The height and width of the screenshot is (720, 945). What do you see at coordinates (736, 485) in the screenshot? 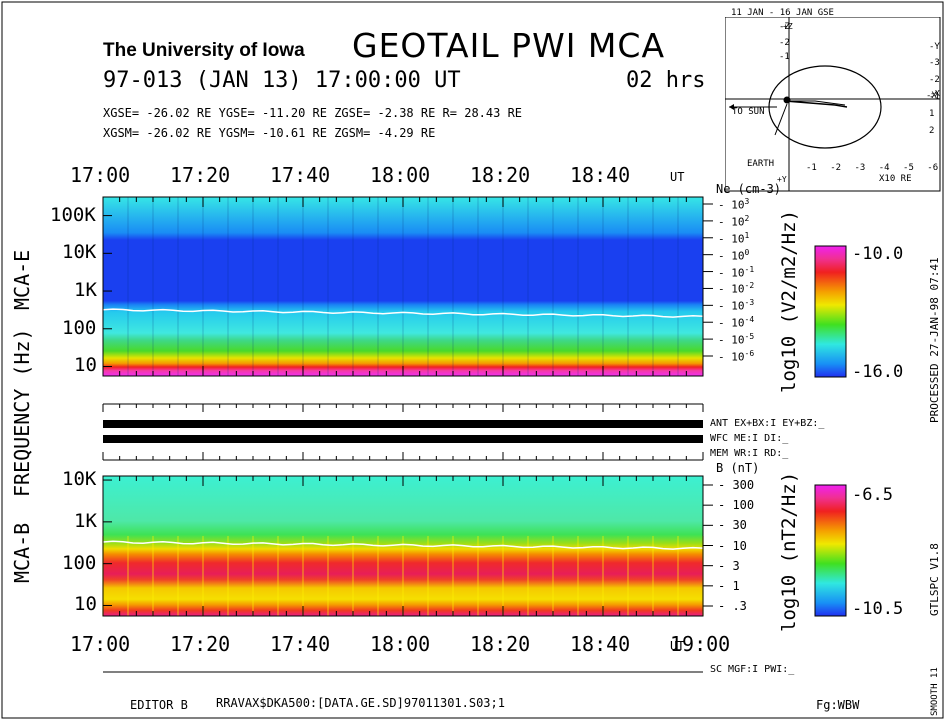
I see `b-tick-label: - 300` at bounding box center [736, 485].